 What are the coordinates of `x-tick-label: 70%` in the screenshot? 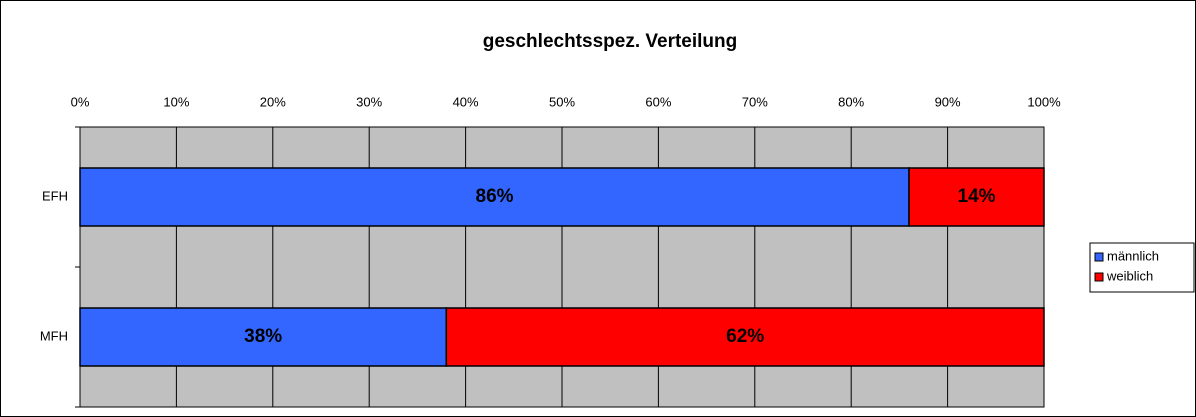 It's located at (755, 101).